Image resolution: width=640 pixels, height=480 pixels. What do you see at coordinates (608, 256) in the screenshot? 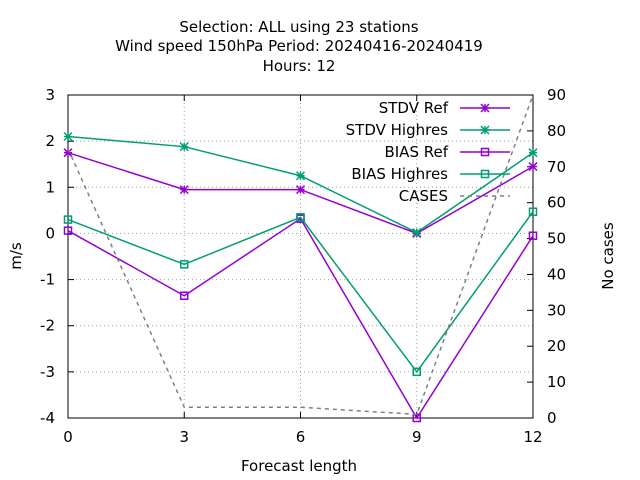
I see `y2-axis-label: No cases` at bounding box center [608, 256].